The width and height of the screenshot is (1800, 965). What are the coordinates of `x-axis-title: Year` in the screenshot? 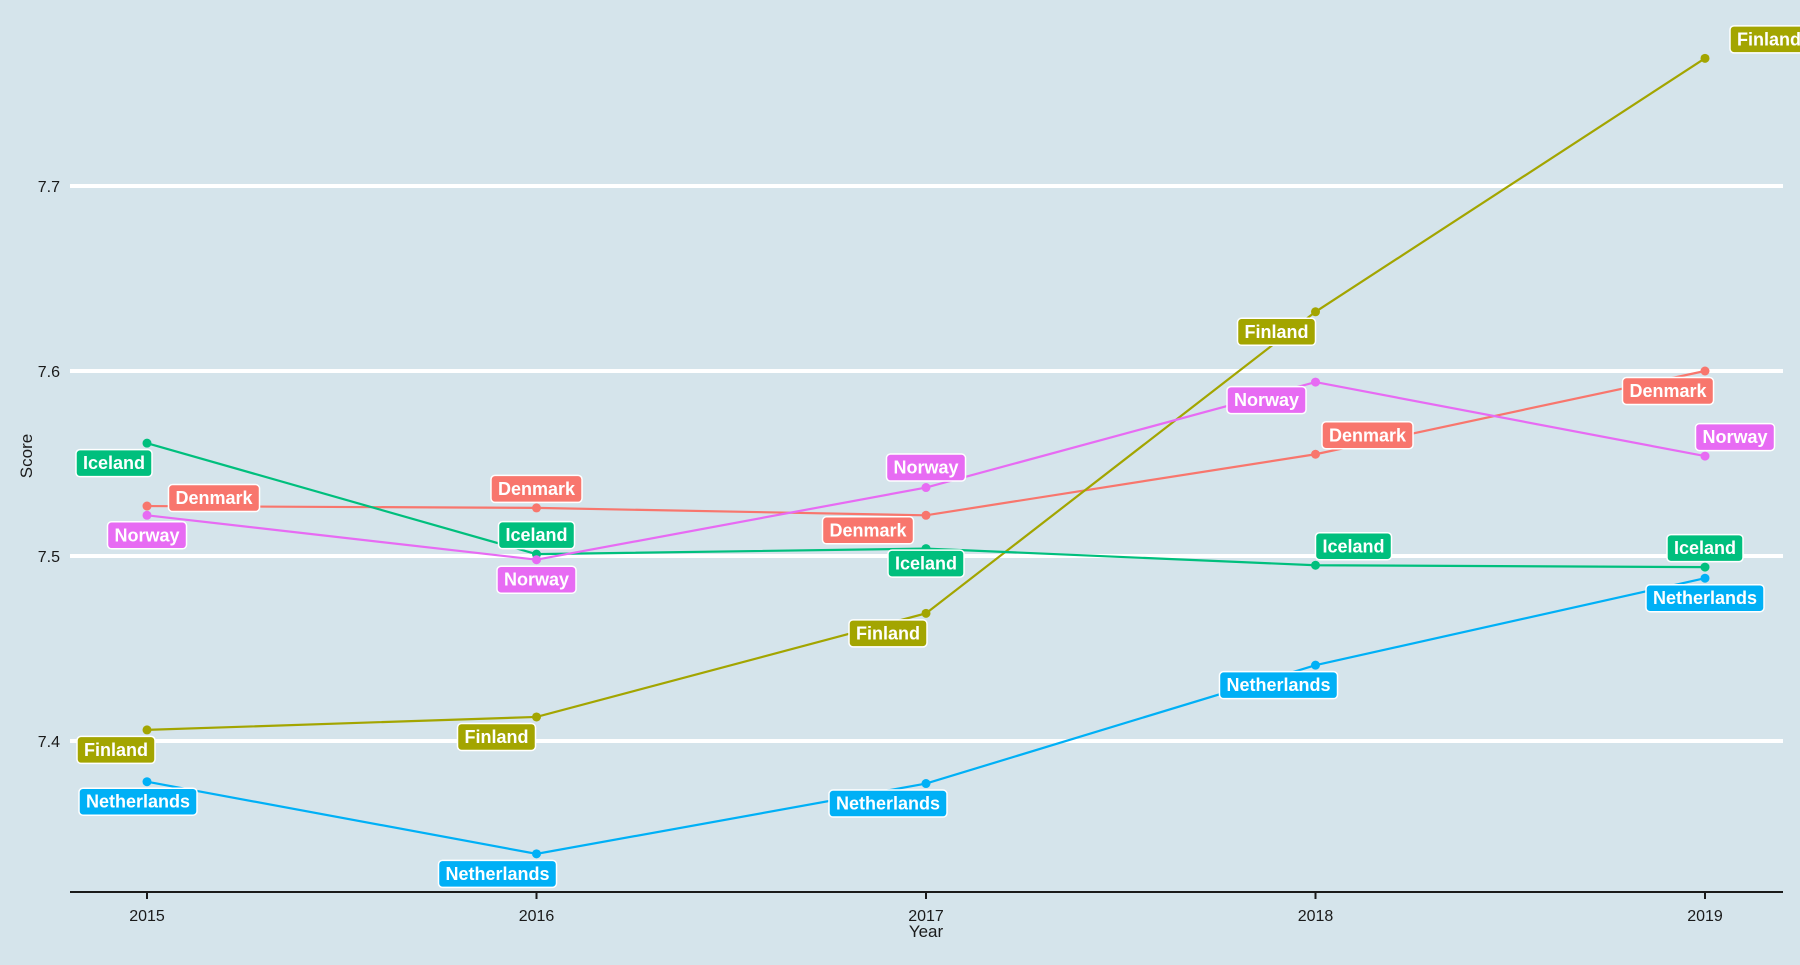 It's located at (926, 931).